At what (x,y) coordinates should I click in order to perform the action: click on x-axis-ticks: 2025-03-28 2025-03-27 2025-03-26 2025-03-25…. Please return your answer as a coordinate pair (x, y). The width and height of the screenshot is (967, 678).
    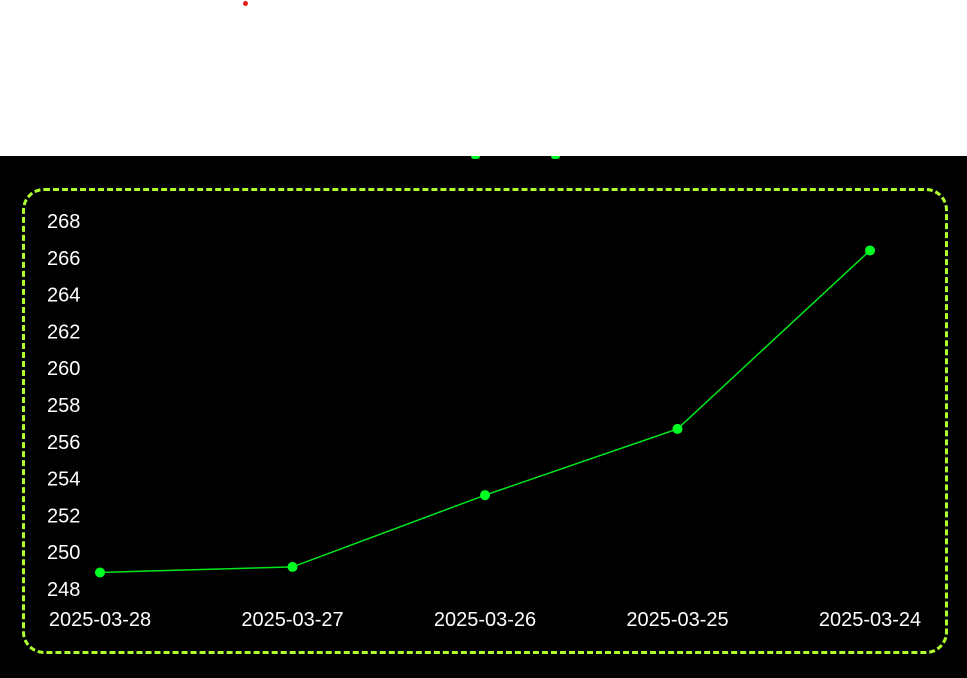
    Looking at the image, I should click on (485, 620).